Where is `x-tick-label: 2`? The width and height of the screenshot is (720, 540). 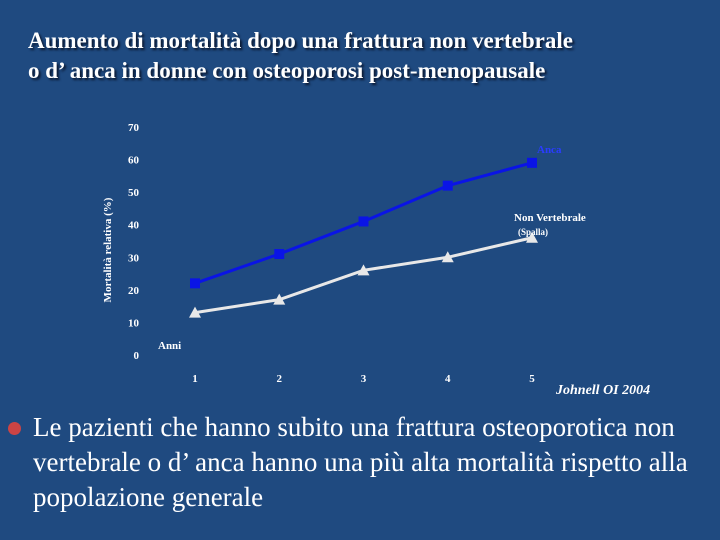
x-tick-label: 2 is located at coordinates (280, 379).